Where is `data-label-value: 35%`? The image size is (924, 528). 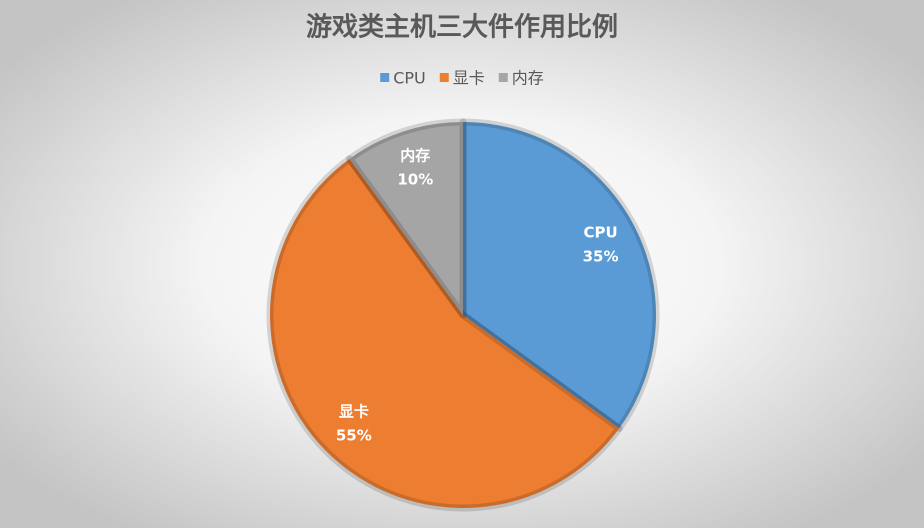 data-label-value: 35% is located at coordinates (601, 256).